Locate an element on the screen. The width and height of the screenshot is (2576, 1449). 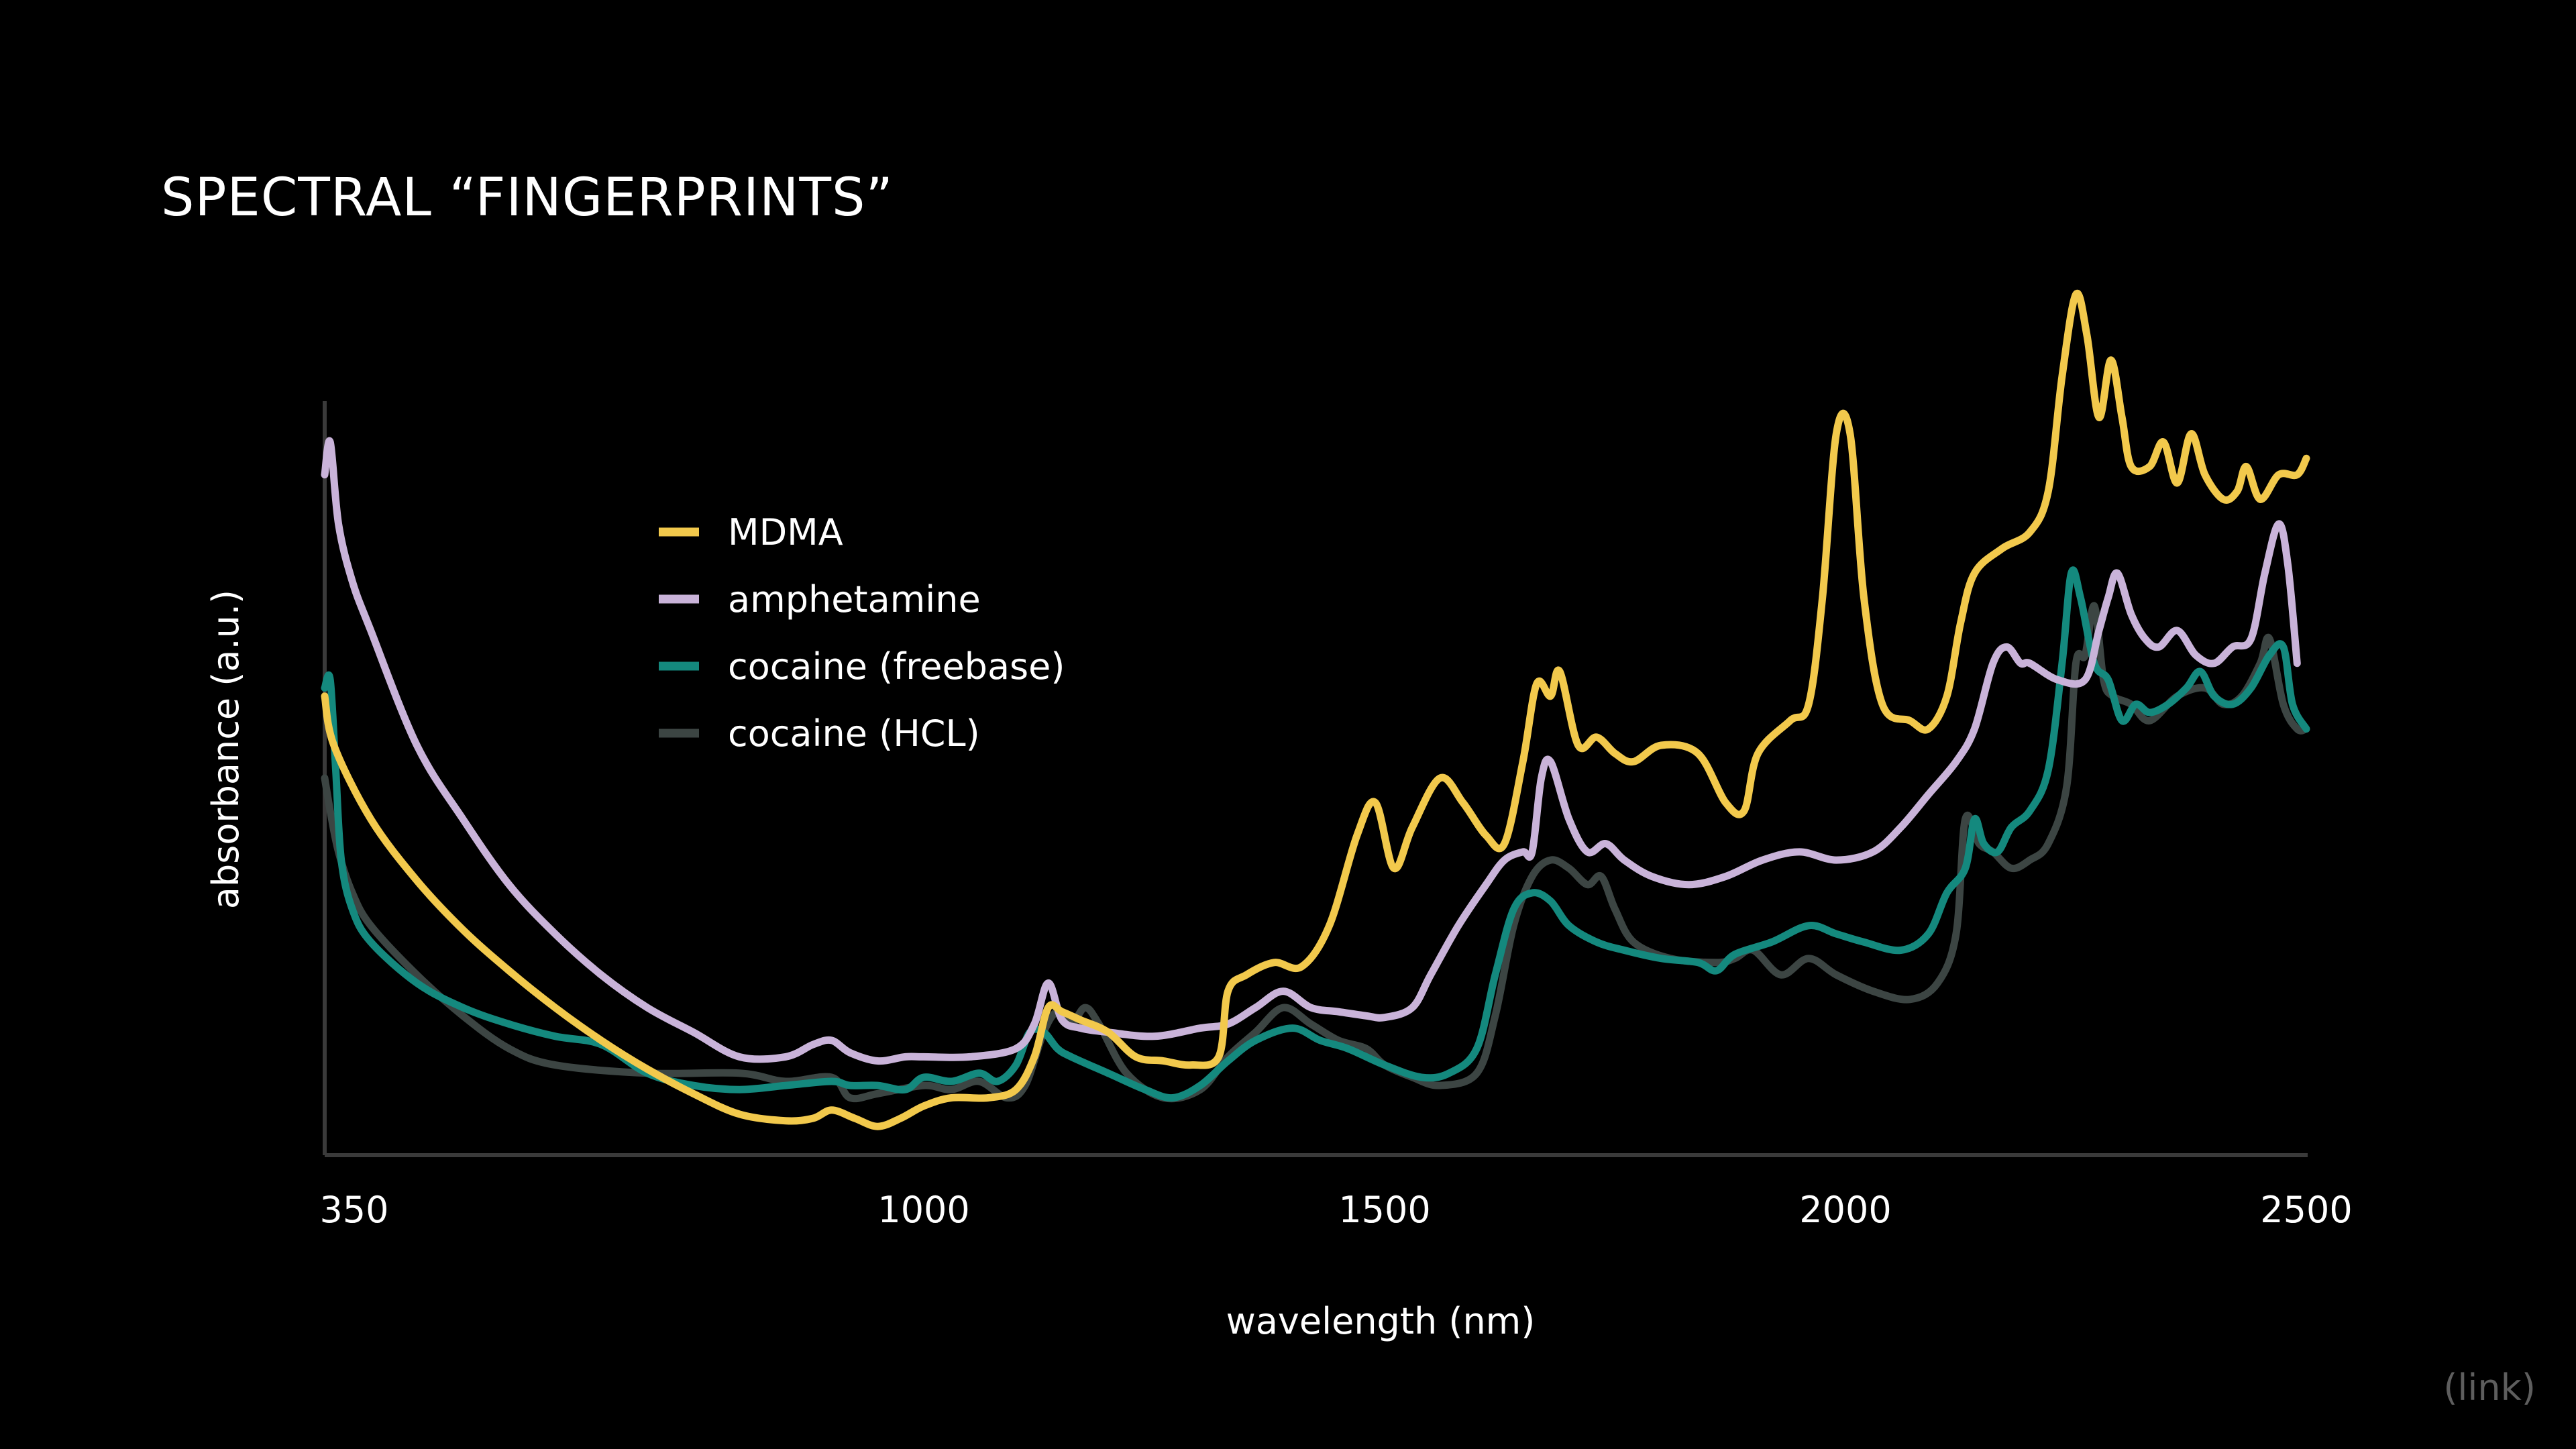
chart-title: SPECTRAL “FINGERPRINTS” is located at coordinates (527, 198).